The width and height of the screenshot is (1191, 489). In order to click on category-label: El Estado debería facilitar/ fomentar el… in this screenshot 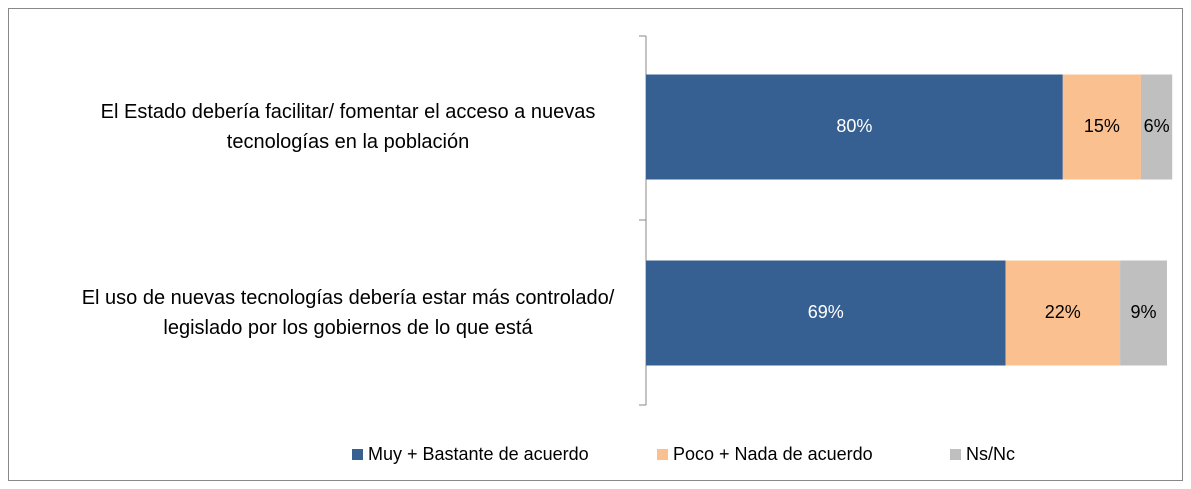, I will do `click(348, 127)`.